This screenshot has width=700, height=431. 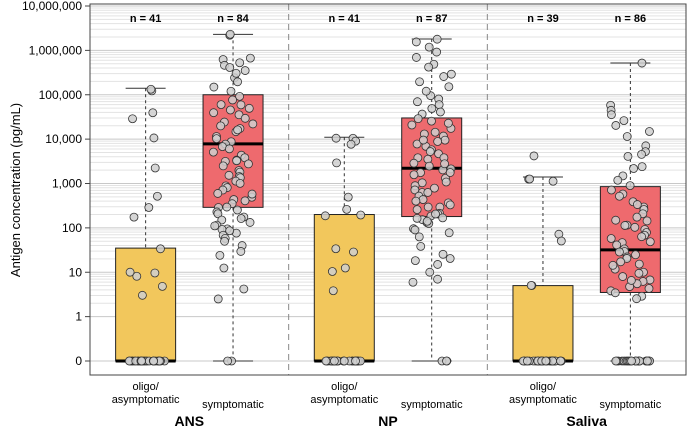 What do you see at coordinates (15, 190) in the screenshot?
I see `y-axis-label: Antigen concentration (pg/mL)` at bounding box center [15, 190].